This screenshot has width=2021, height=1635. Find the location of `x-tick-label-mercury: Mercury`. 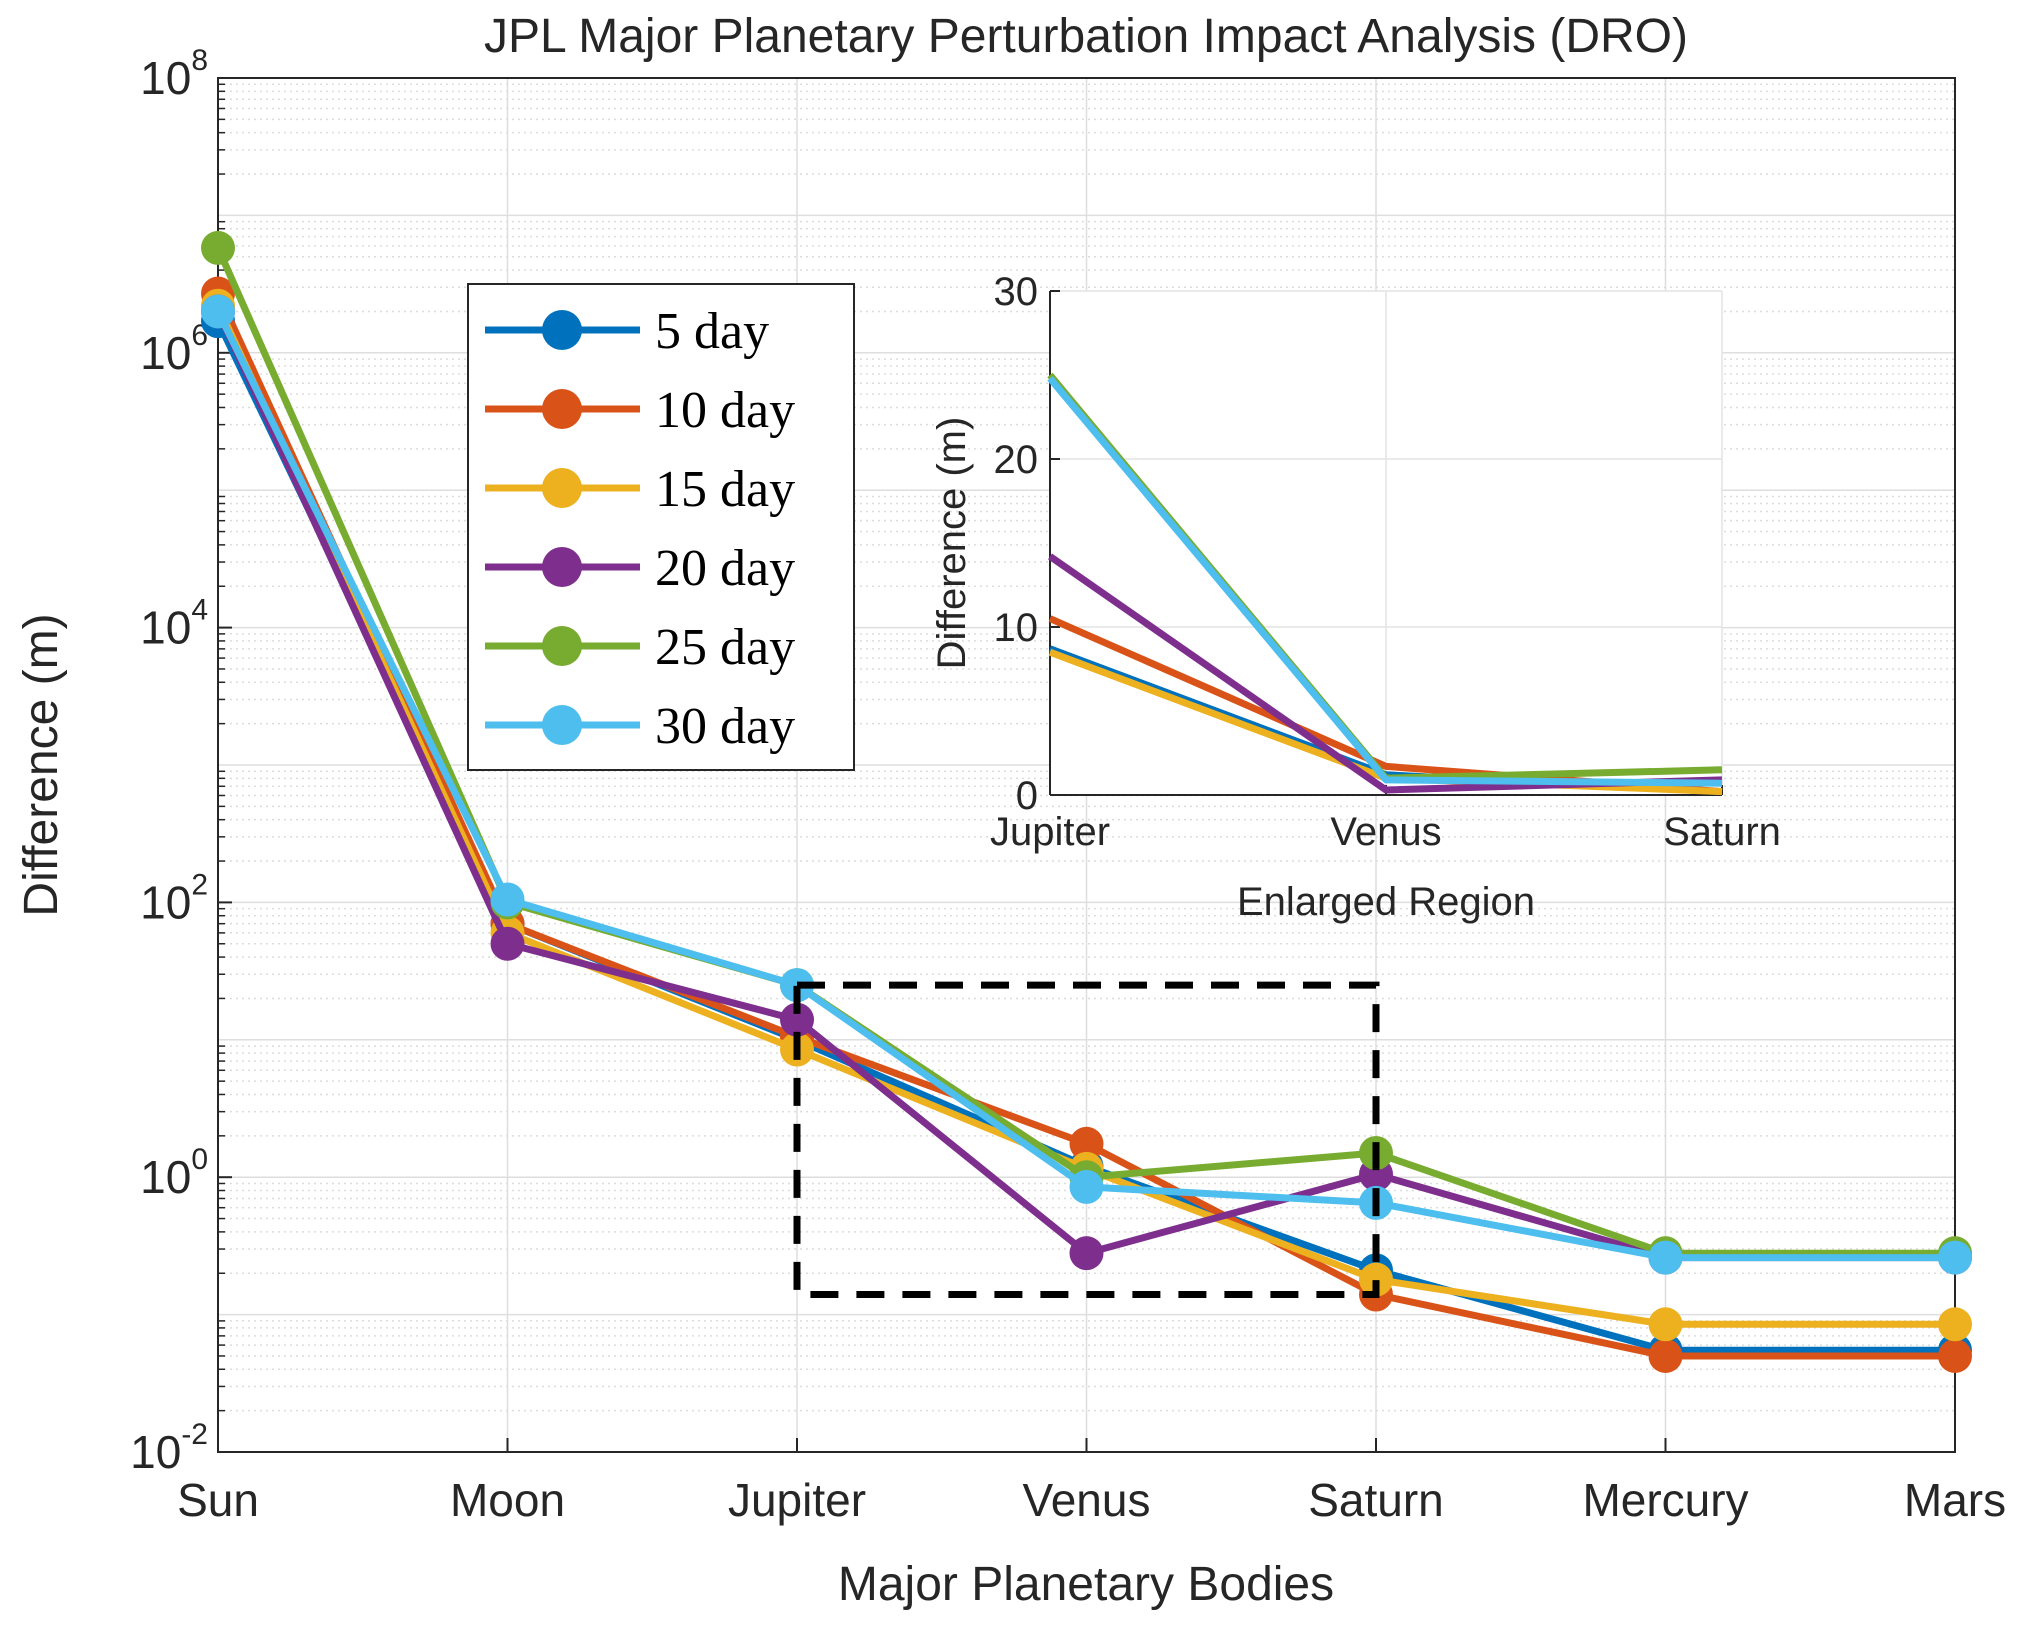

x-tick-label-mercury: Mercury is located at coordinates (1665, 1500).